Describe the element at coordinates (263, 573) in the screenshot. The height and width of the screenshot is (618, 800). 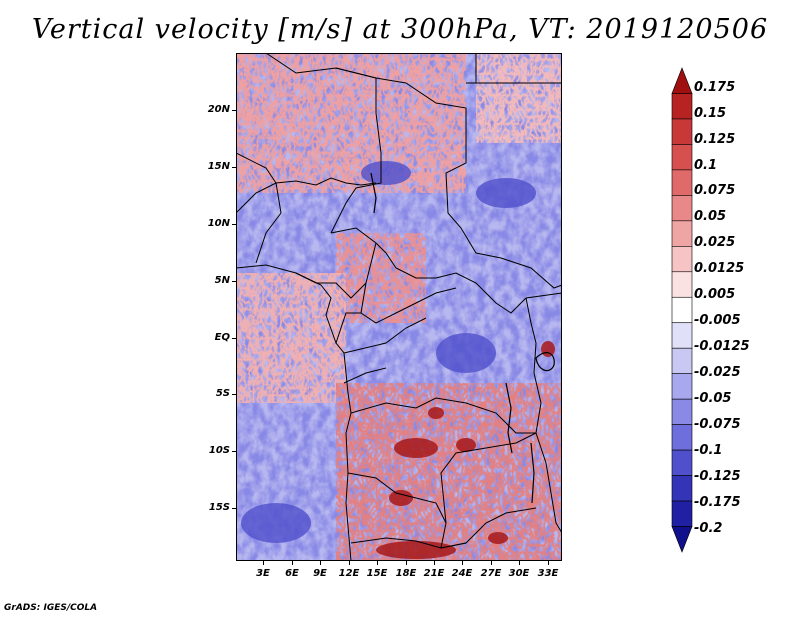
I see `lon-label: 3E` at that location.